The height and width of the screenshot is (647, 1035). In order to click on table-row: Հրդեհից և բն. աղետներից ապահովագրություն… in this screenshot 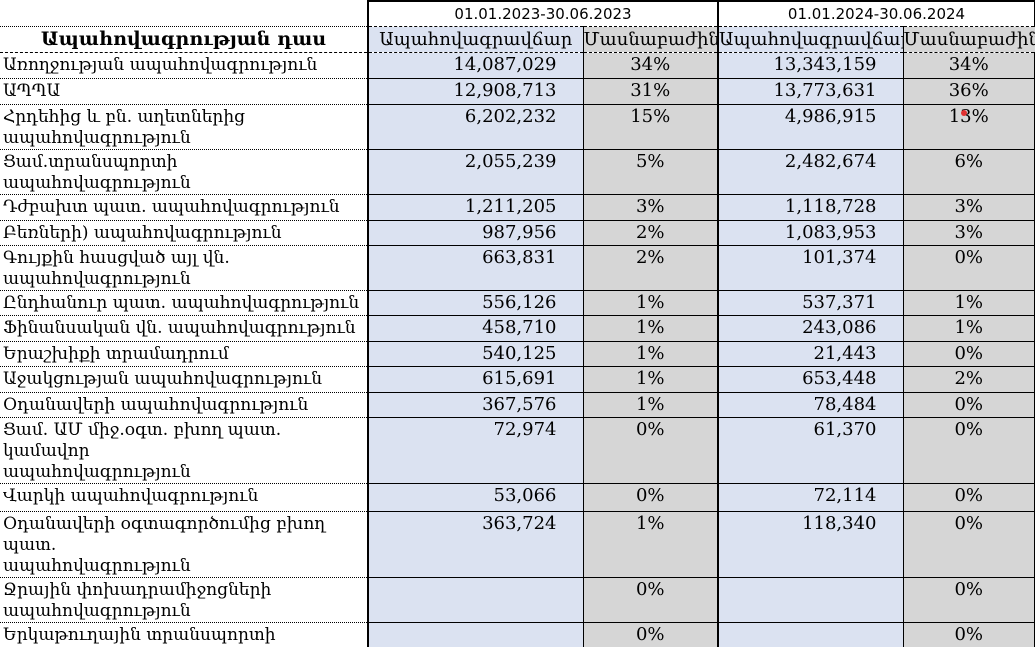, I will do `click(517, 127)`.